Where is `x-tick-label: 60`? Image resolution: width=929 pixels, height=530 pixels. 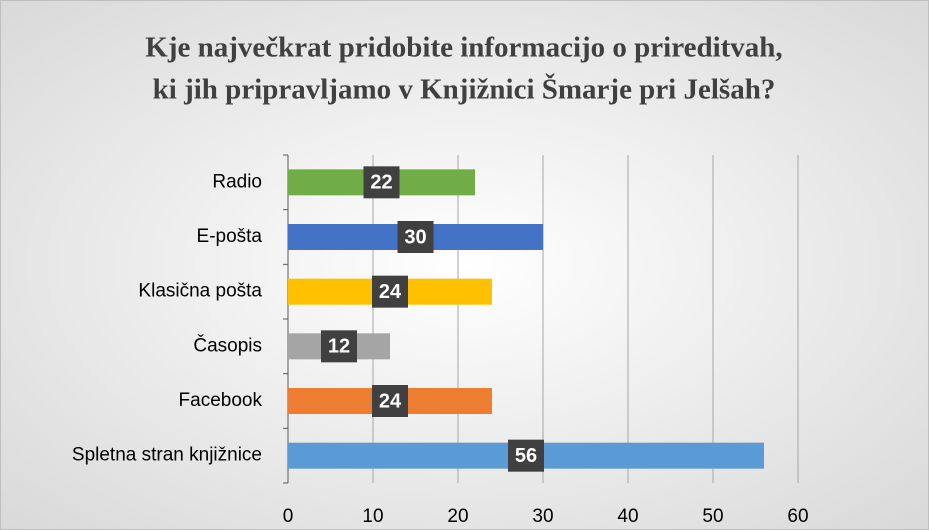 x-tick-label: 60 is located at coordinates (797, 516).